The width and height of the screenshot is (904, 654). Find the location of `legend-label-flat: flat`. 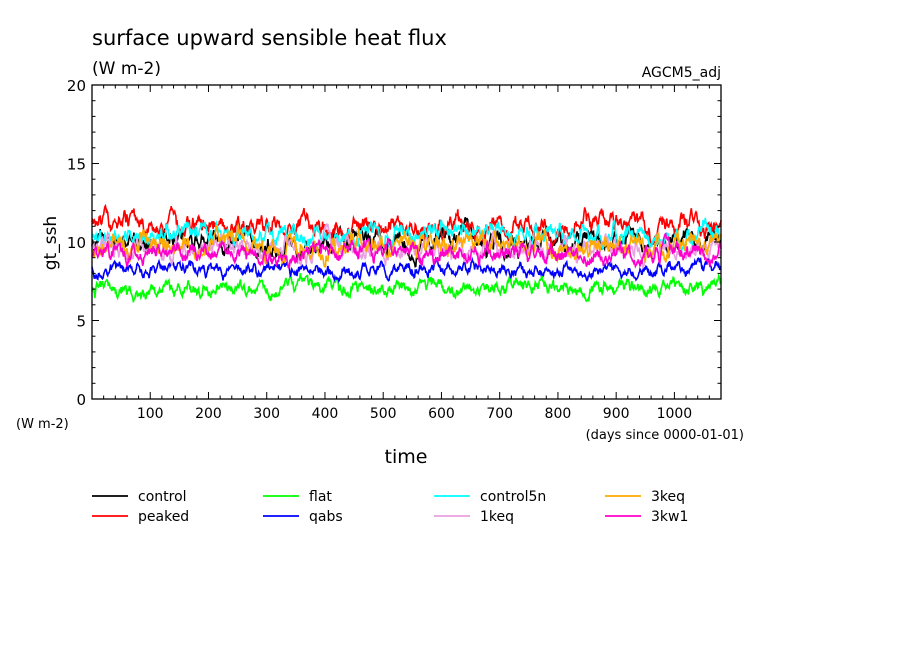

legend-label-flat: flat is located at coordinates (320, 497).